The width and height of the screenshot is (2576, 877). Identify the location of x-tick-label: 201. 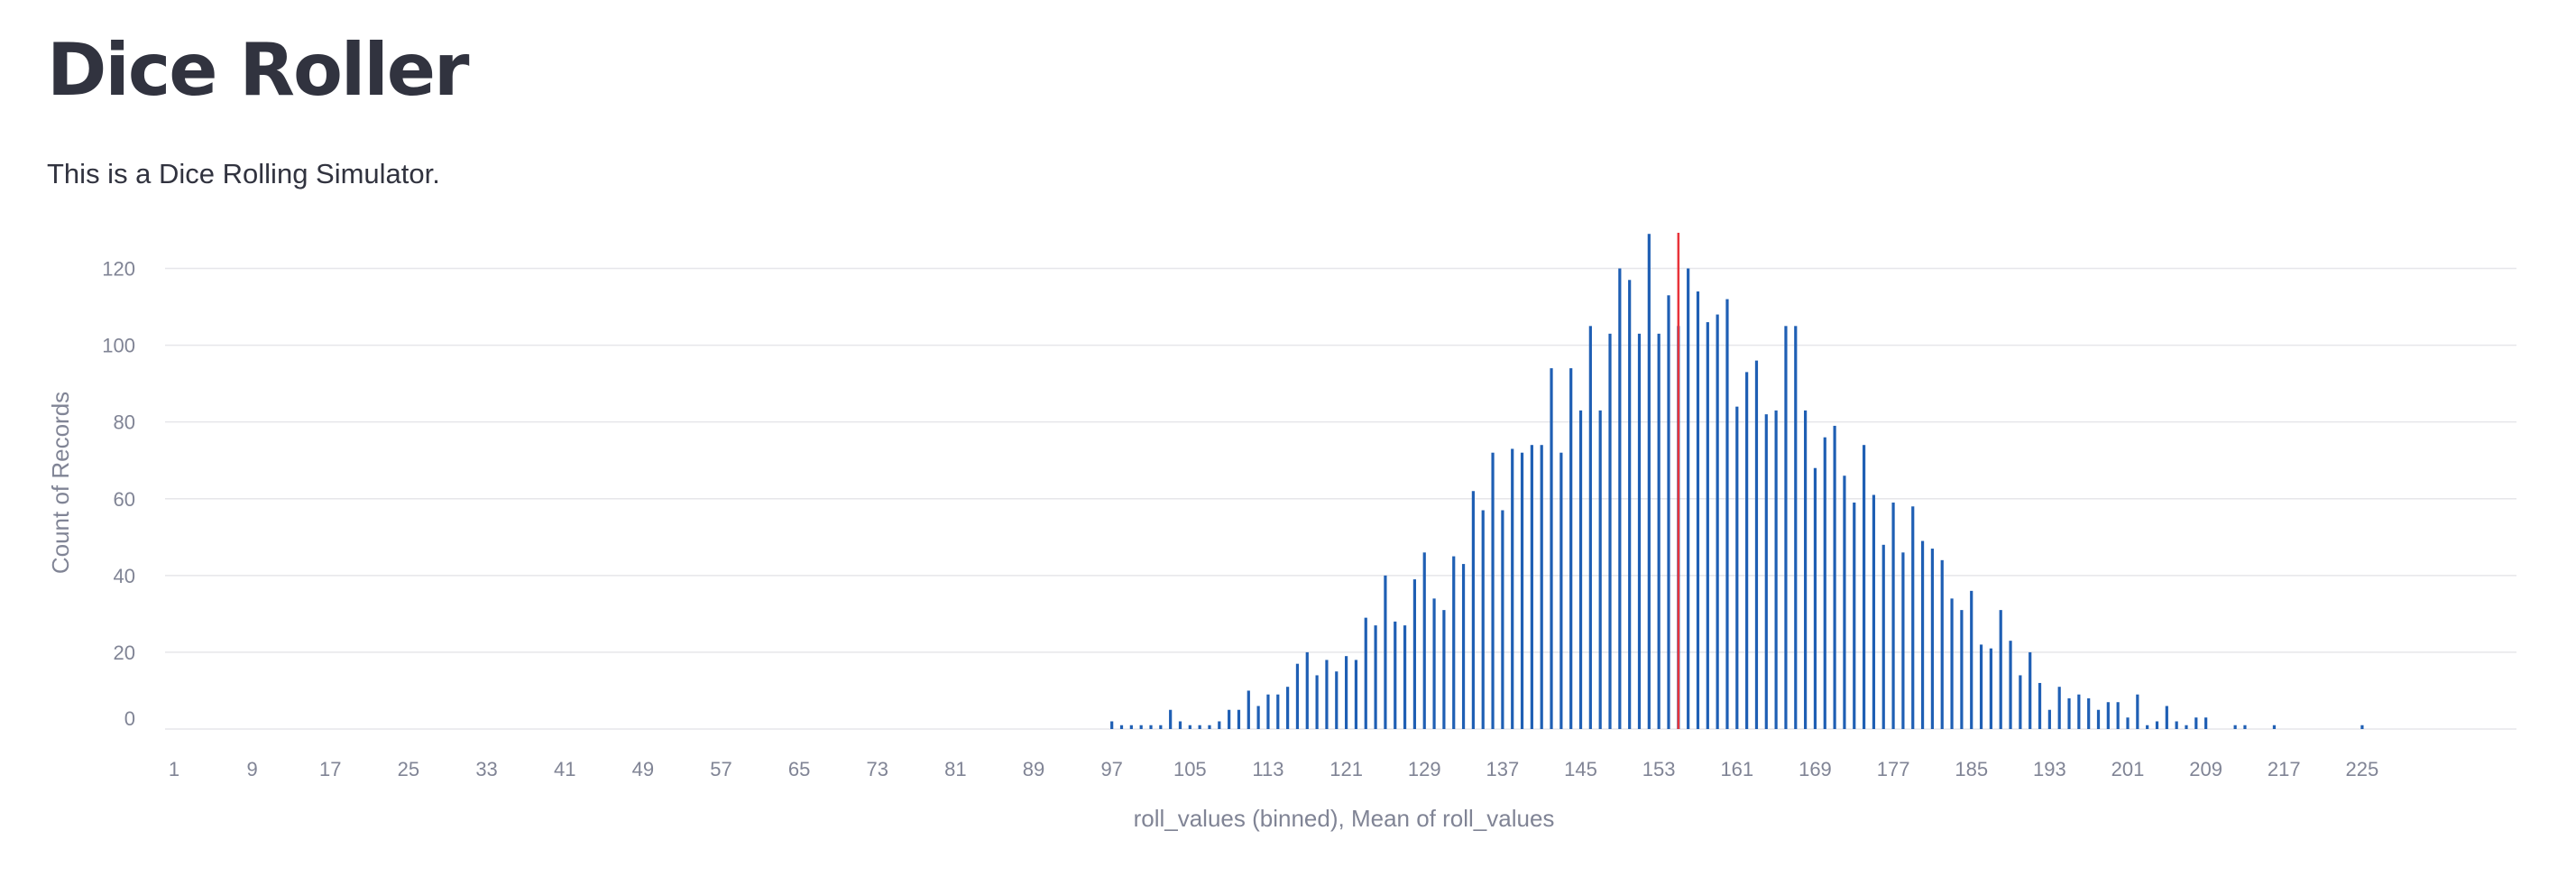
(2128, 769).